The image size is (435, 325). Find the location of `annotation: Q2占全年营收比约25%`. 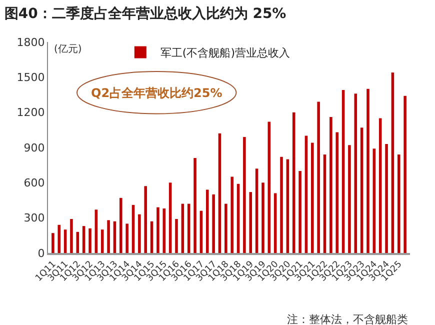

annotation: Q2占全年营收比约25% is located at coordinates (156, 93).